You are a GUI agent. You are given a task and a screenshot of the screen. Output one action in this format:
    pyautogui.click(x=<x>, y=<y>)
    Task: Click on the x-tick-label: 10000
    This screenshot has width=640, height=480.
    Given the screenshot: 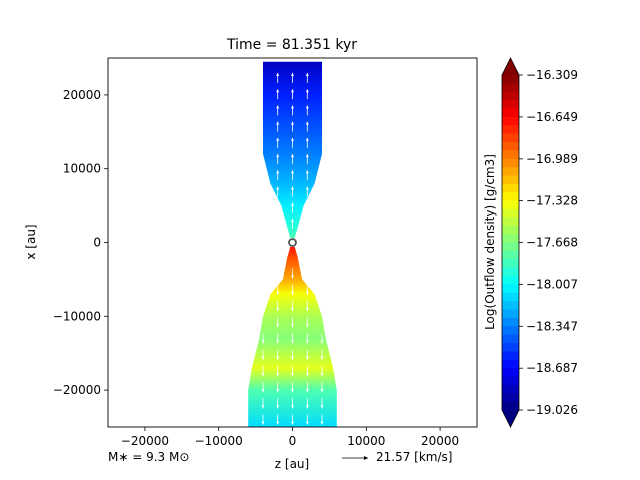 What is the action you would take?
    pyautogui.click(x=366, y=441)
    